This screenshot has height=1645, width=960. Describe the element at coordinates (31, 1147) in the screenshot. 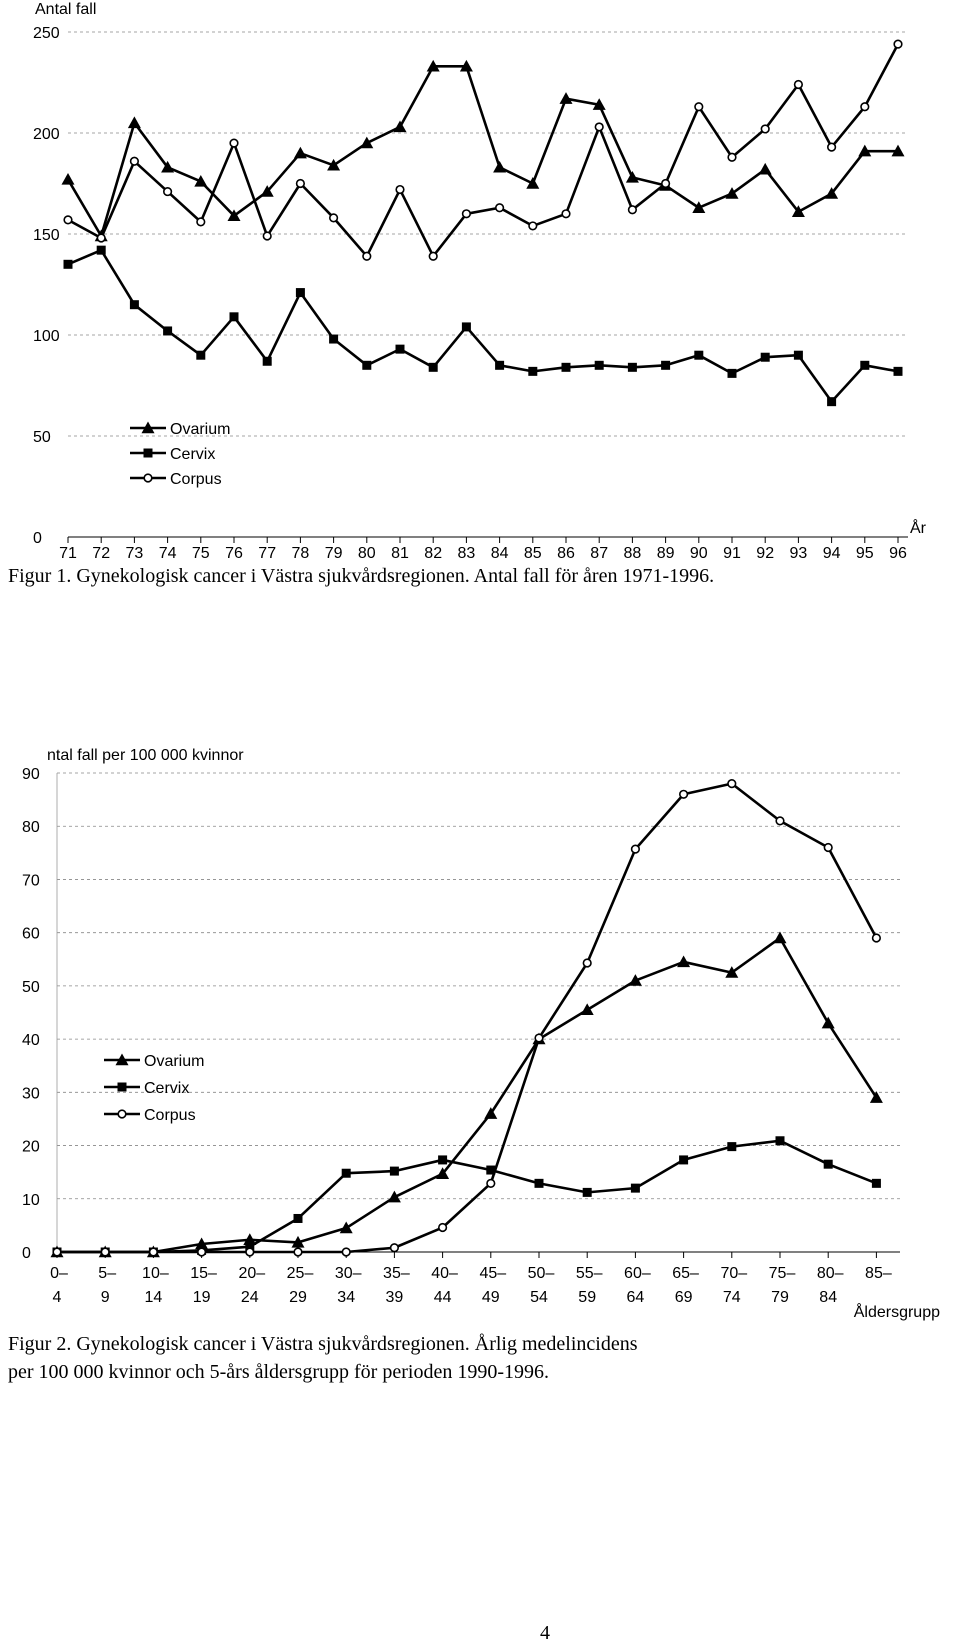

I see `y-tick-label: 20` at that location.